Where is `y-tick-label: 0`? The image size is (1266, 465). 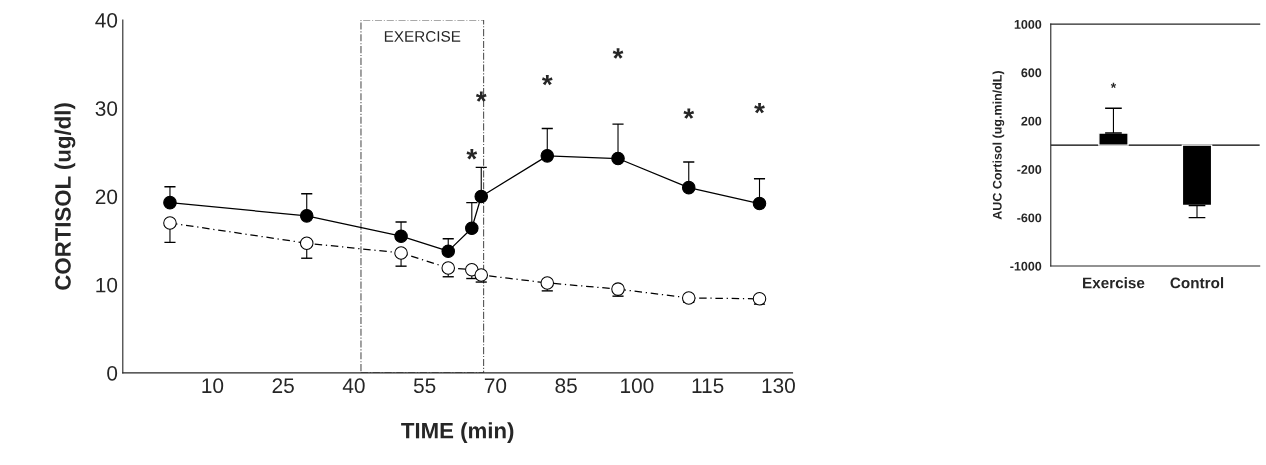 y-tick-label: 0 is located at coordinates (112, 373).